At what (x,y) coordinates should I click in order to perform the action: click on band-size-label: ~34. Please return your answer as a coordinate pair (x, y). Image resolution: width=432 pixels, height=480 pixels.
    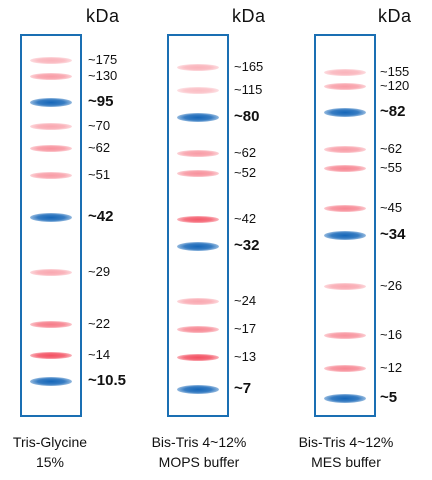
    Looking at the image, I should click on (393, 234).